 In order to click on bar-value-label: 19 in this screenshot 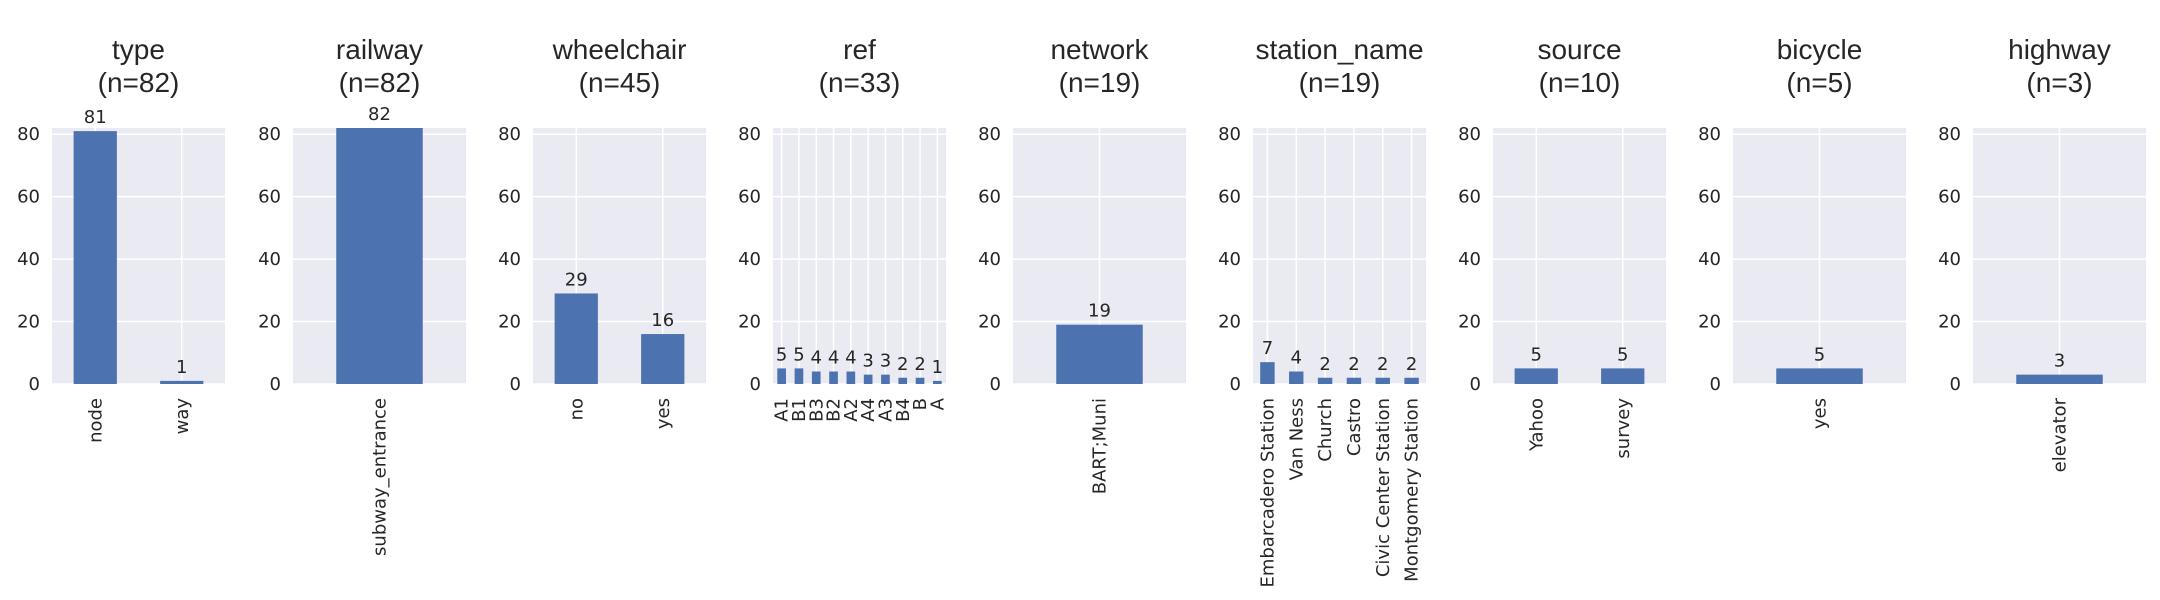, I will do `click(1099, 311)`.